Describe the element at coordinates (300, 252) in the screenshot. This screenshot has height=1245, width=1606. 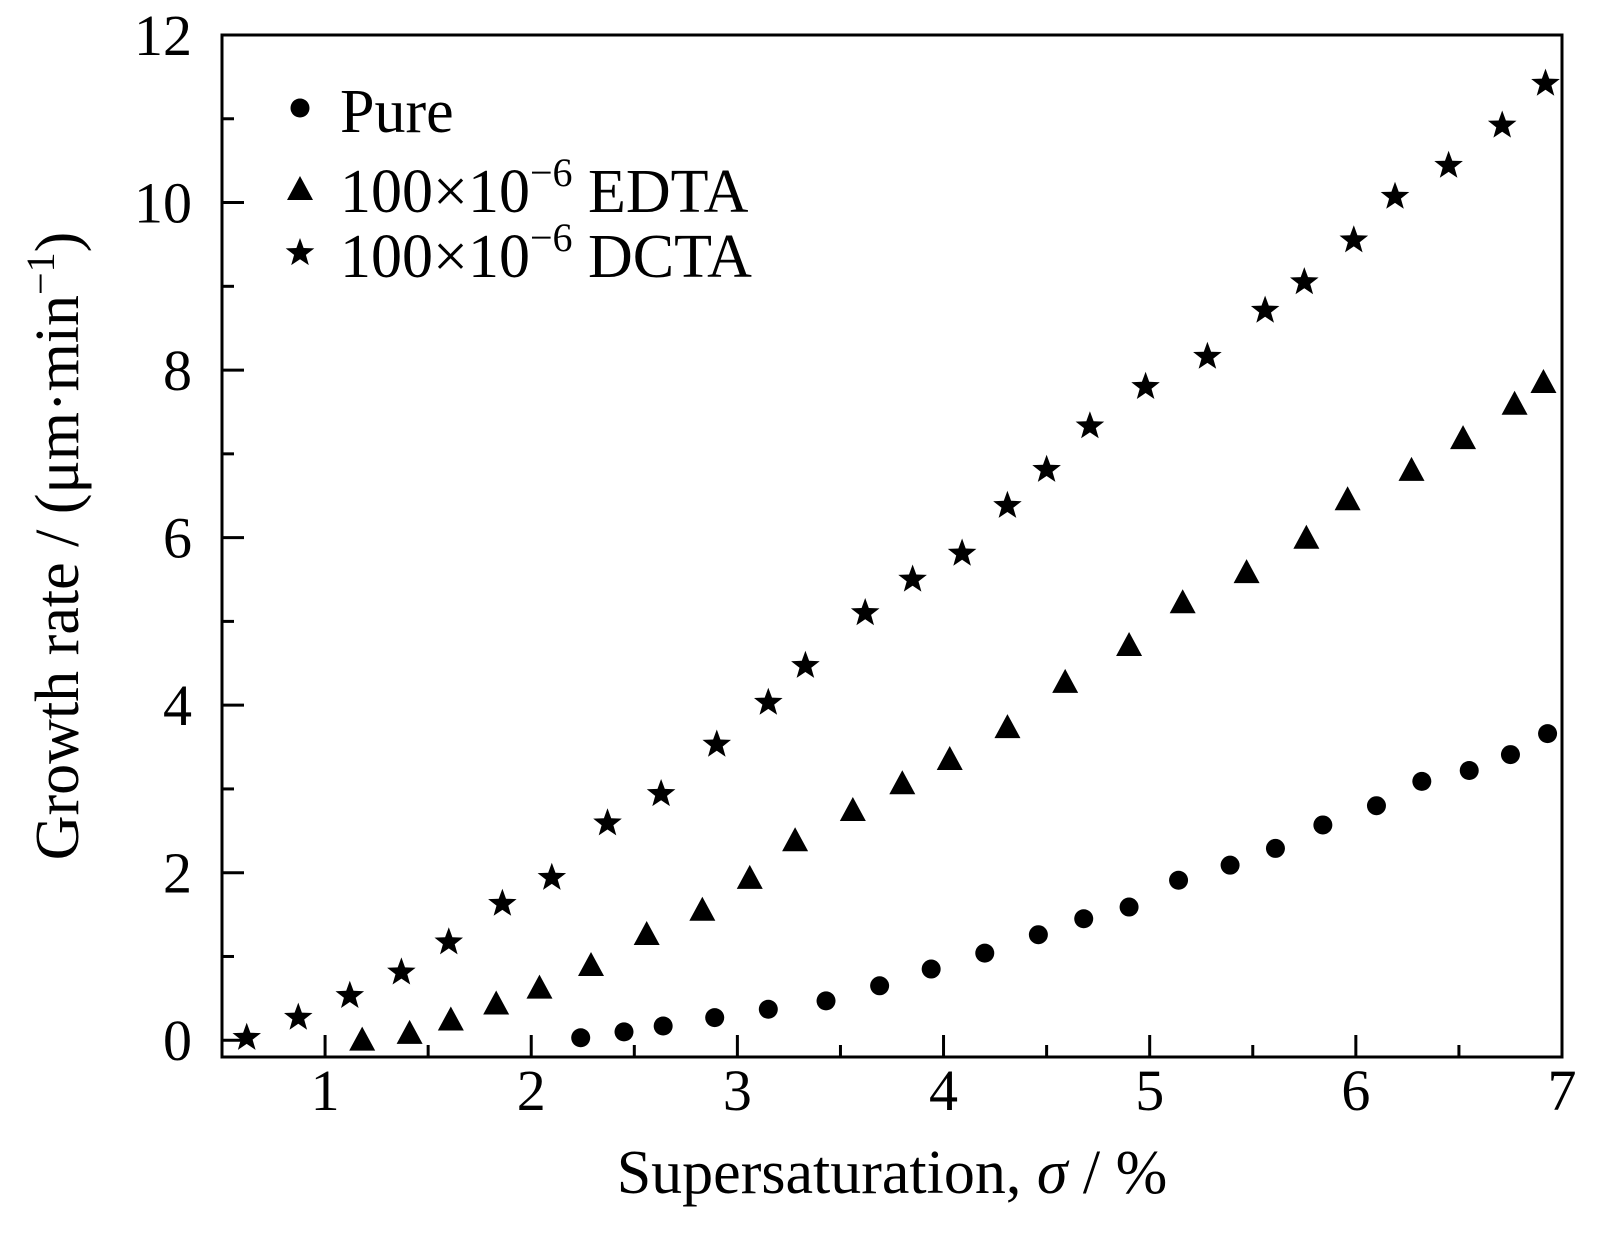
I see `legend-marker-star` at that location.